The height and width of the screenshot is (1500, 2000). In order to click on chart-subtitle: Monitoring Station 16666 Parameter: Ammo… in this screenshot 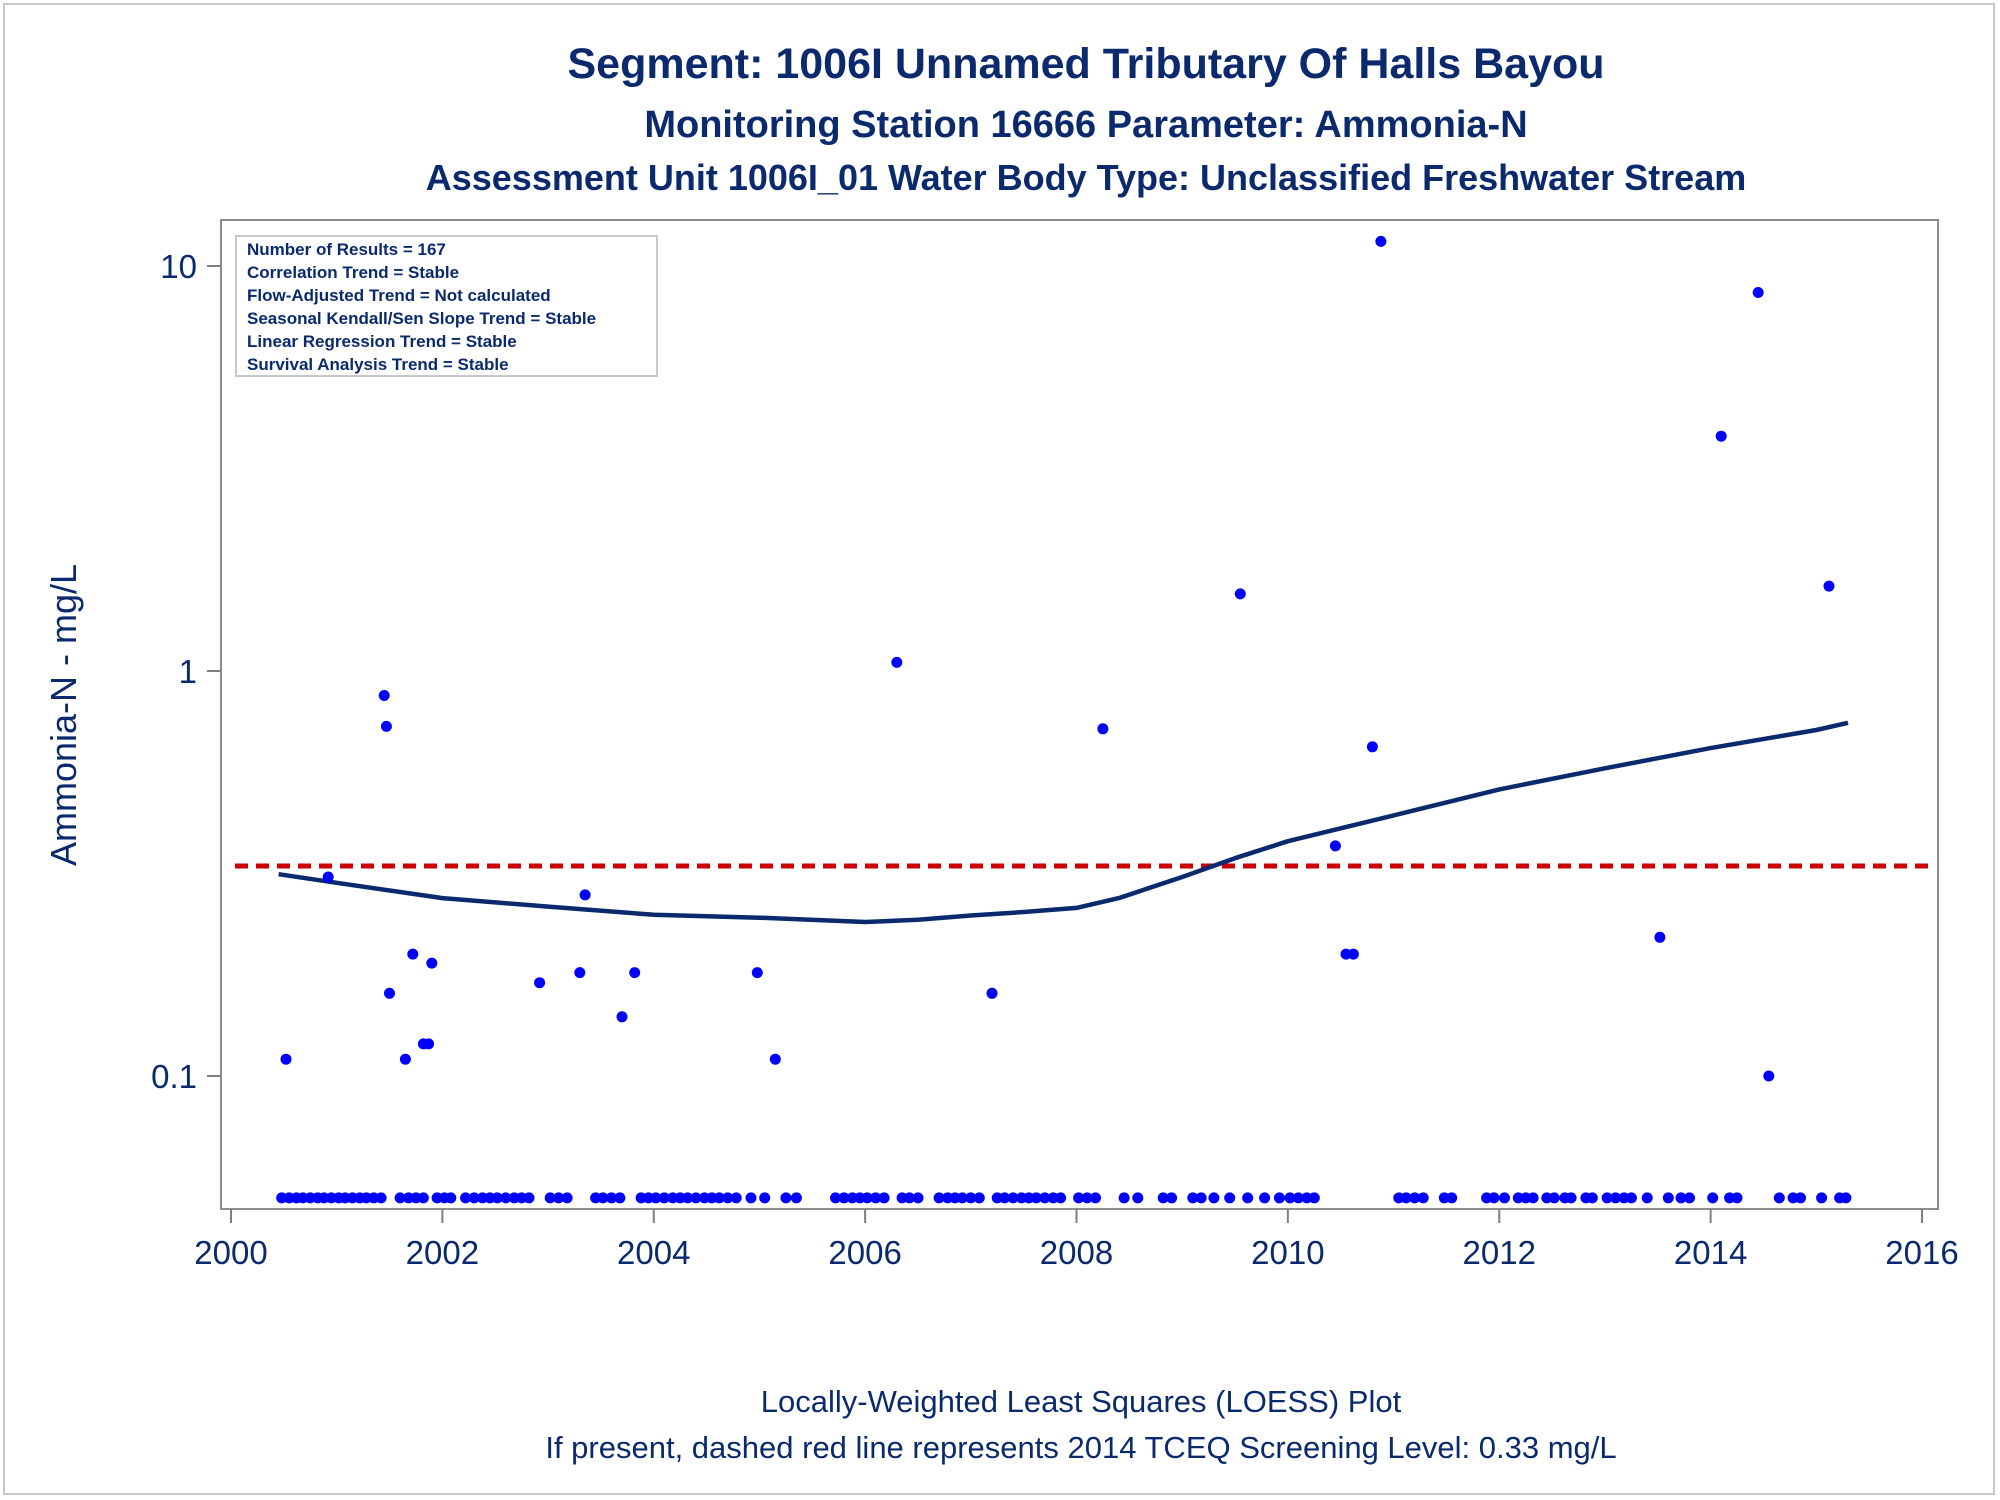, I will do `click(1085, 125)`.